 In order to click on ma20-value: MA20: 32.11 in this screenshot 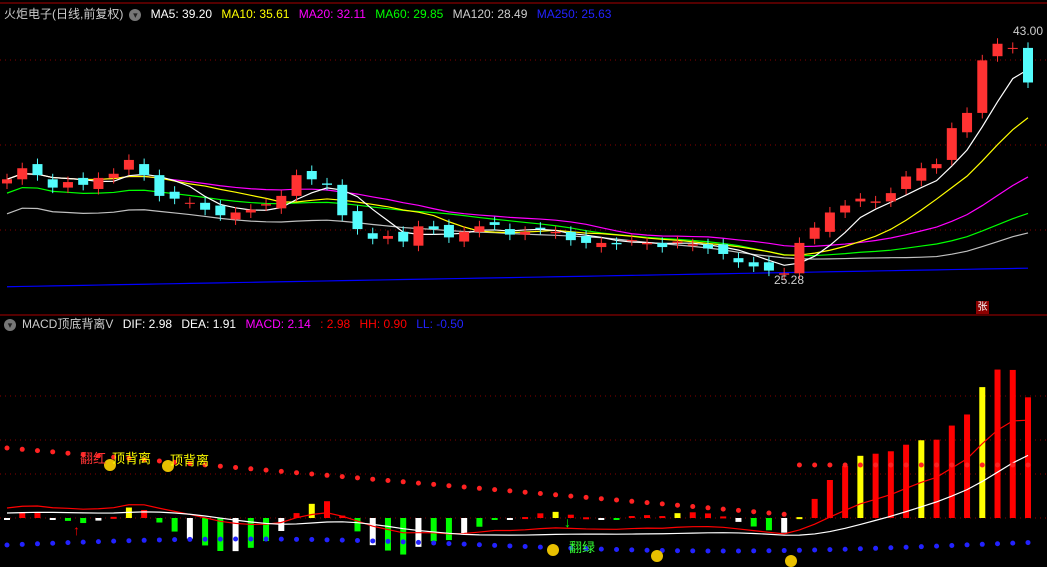, I will do `click(332, 14)`.